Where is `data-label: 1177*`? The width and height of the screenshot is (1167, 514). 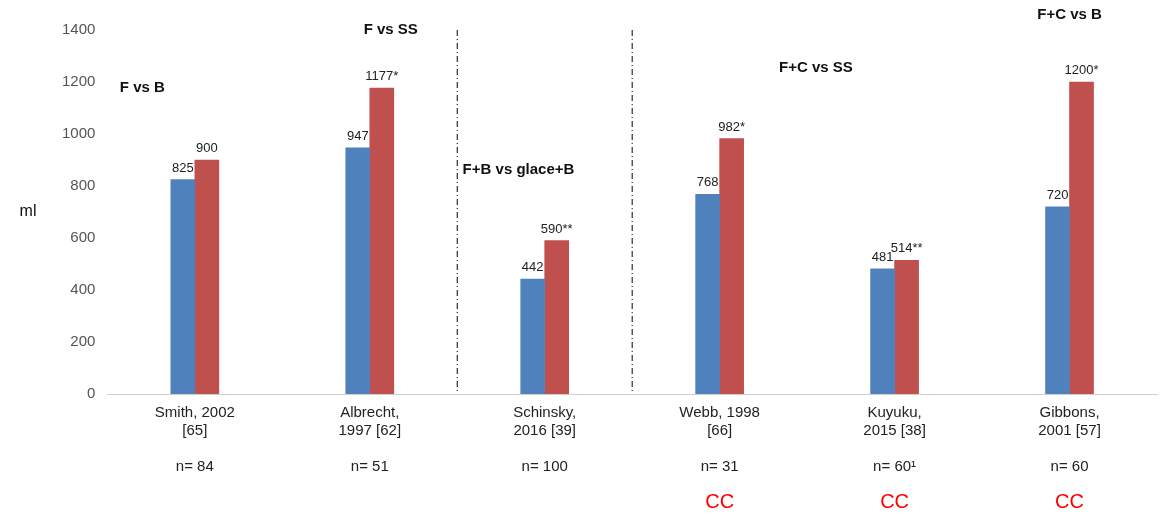 data-label: 1177* is located at coordinates (382, 76).